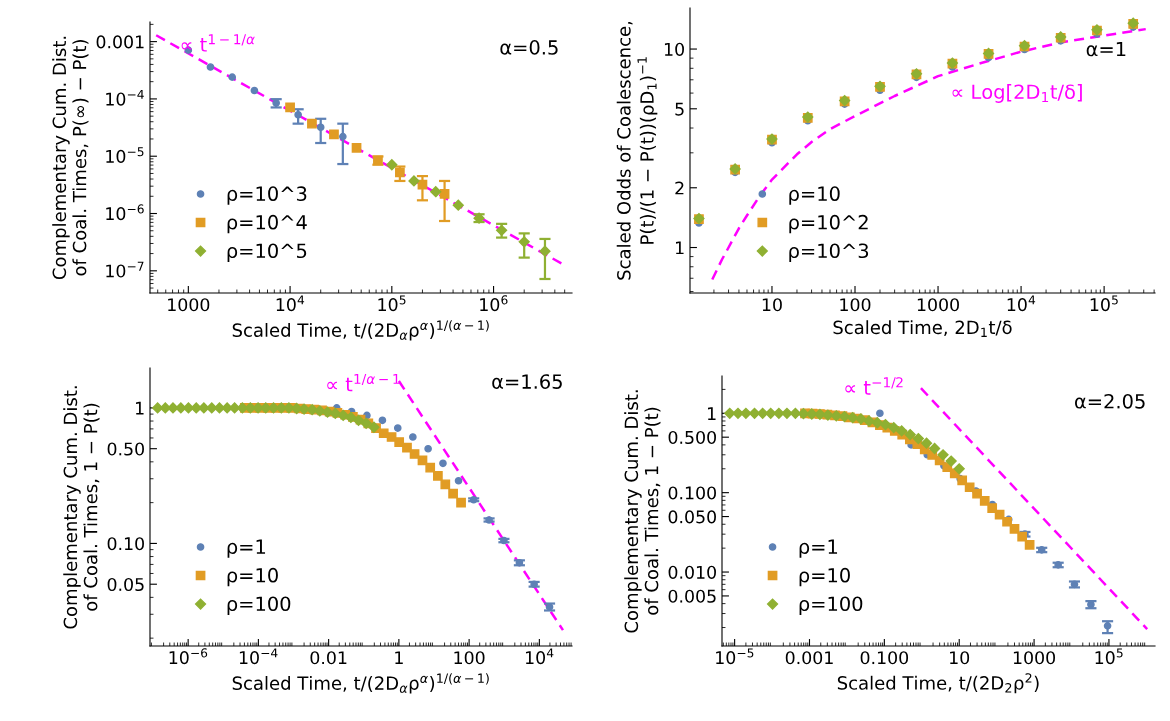 This screenshot has width=1170, height=721. What do you see at coordinates (1017, 93) in the screenshot?
I see `annotation: ∝ Log[2D$_{1}$t/δ]` at bounding box center [1017, 93].